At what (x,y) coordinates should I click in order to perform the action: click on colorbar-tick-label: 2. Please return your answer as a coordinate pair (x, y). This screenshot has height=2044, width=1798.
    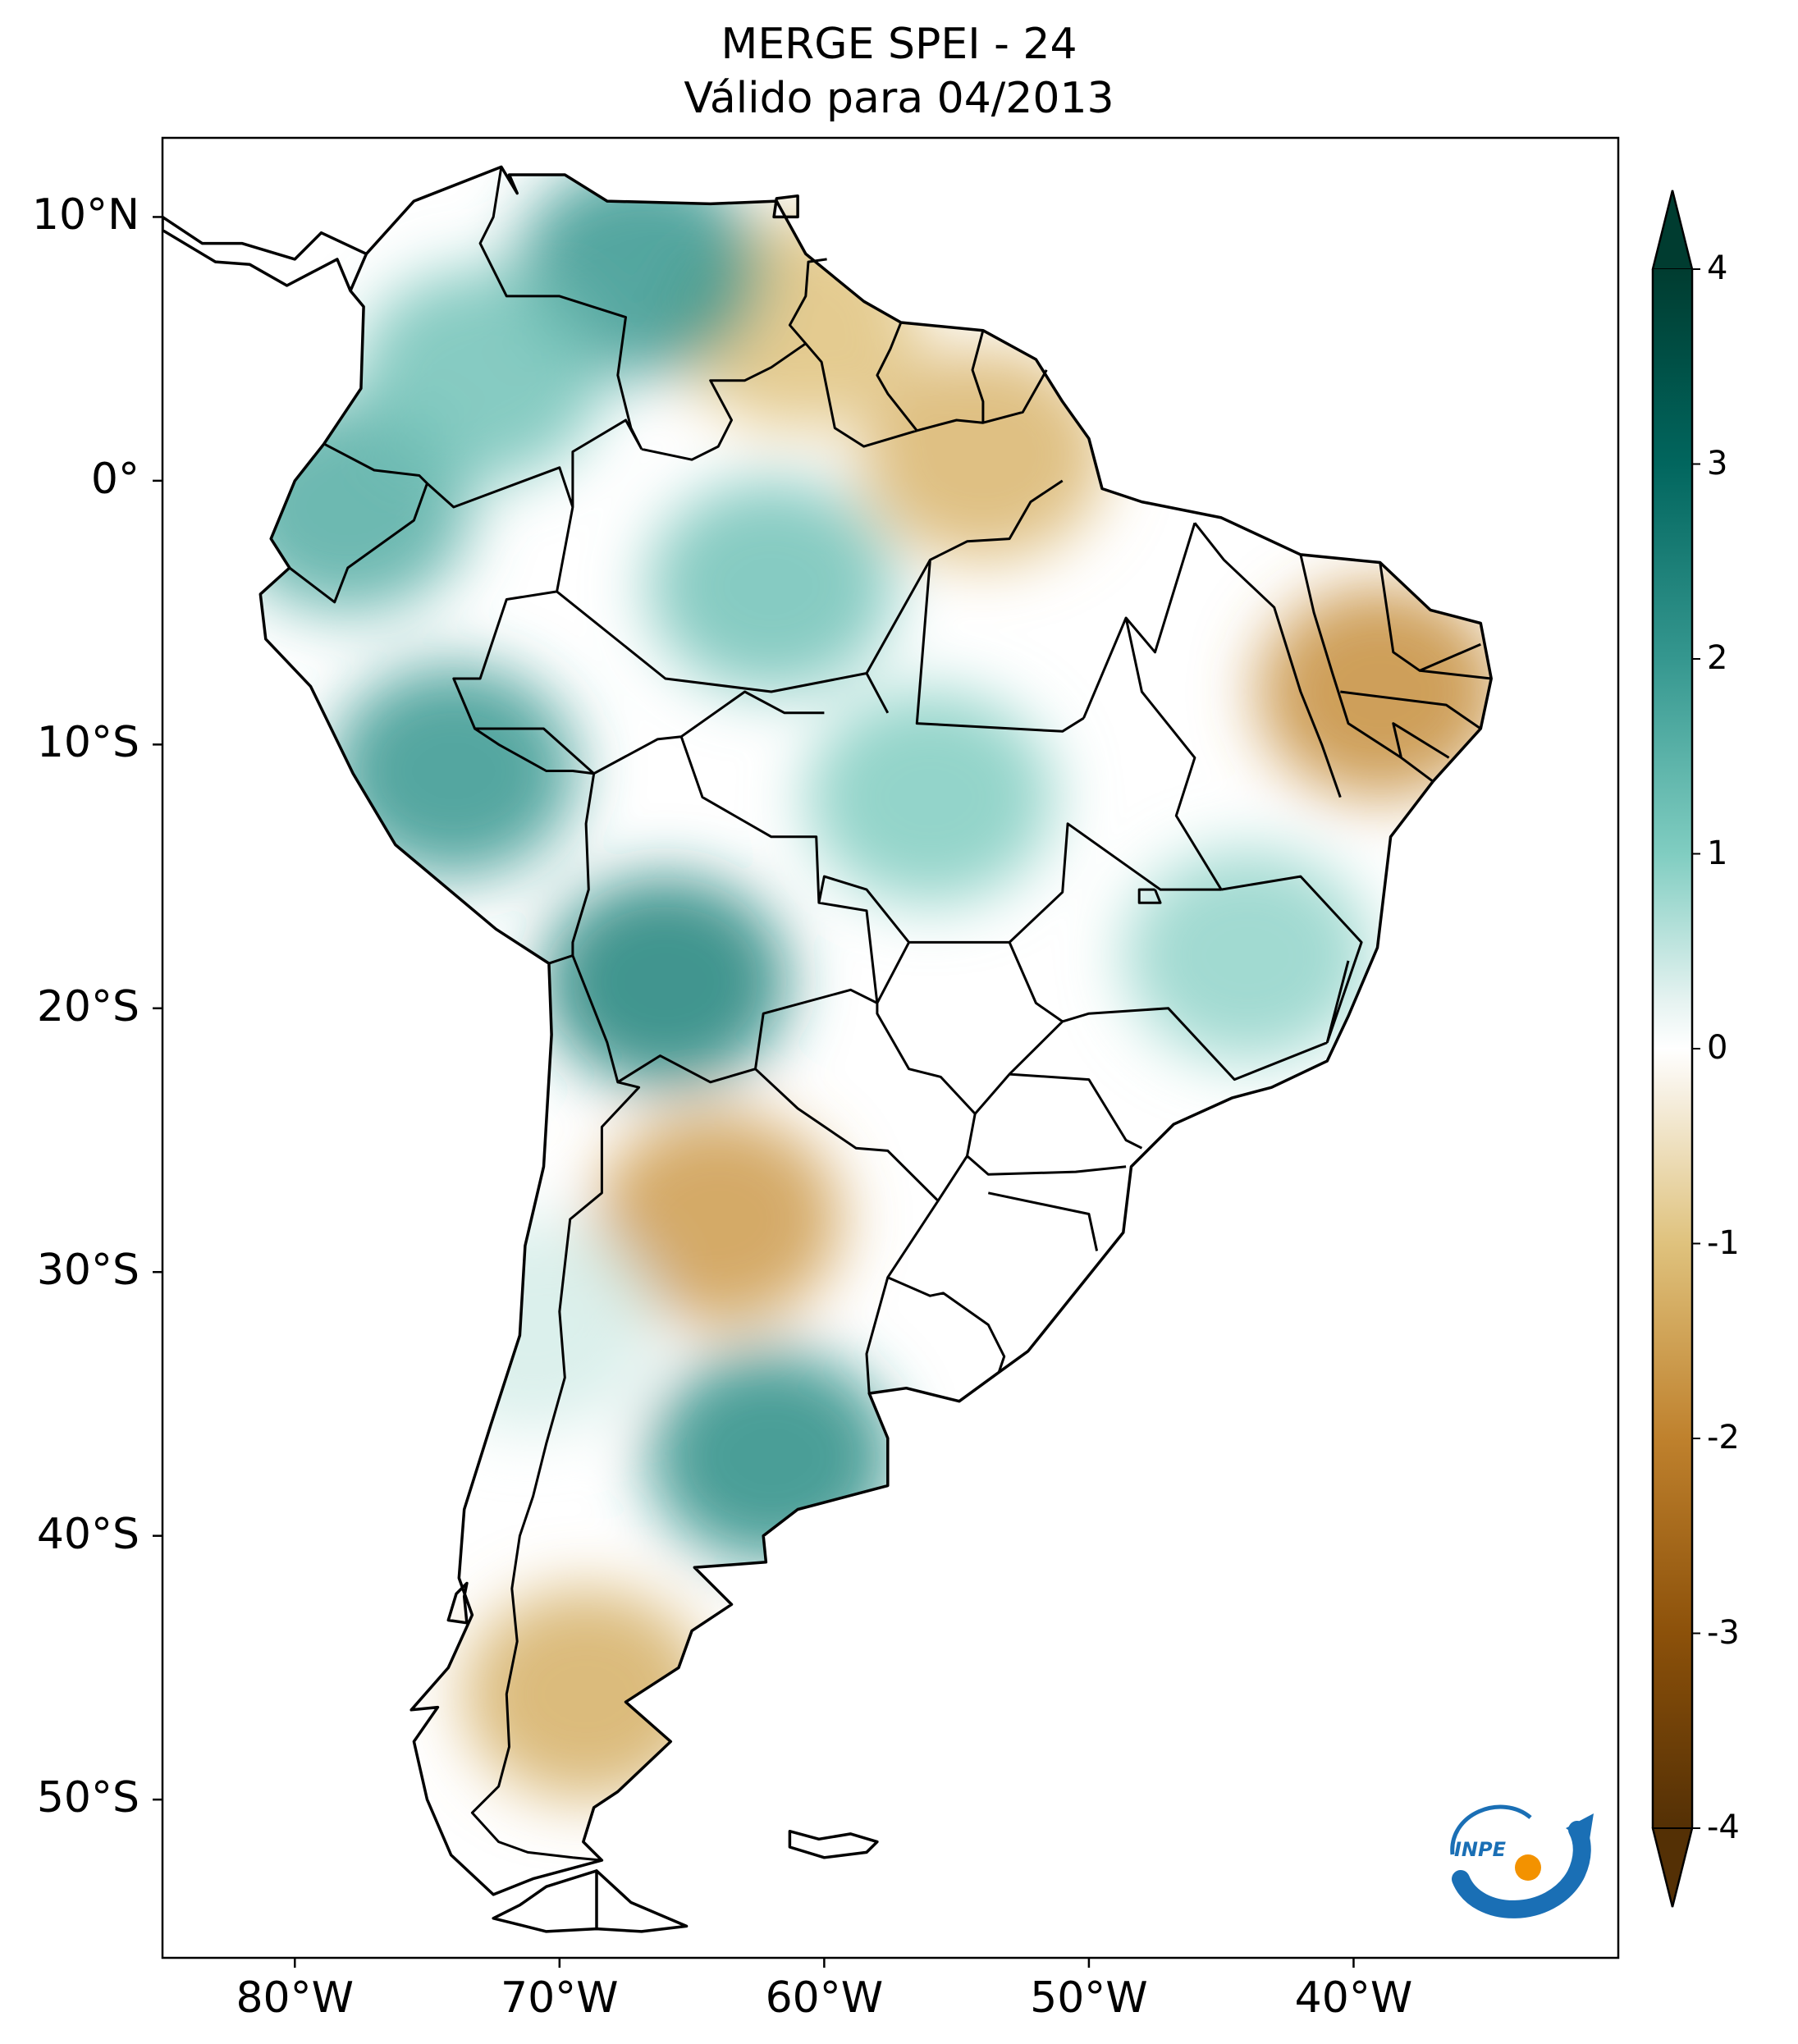
    Looking at the image, I should click on (1717, 658).